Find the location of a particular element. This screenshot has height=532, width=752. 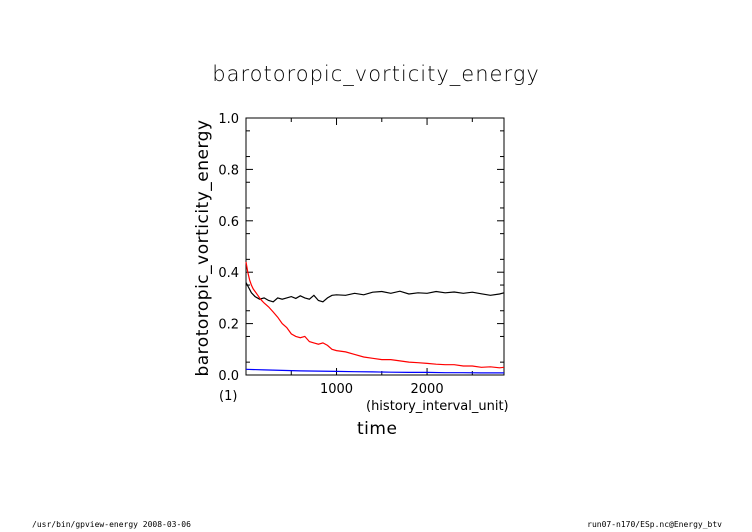

y-axis-unit: (1) is located at coordinates (228, 396).